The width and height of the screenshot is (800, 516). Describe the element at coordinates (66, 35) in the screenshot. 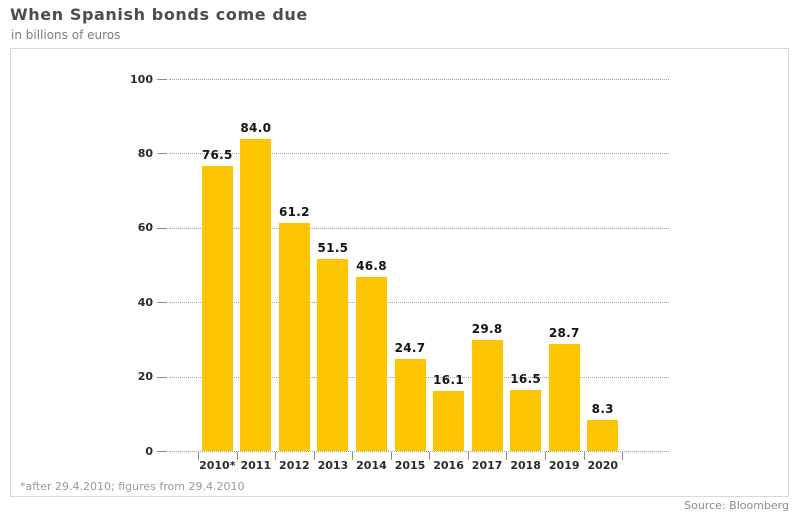

I see `chart-subtitle: in billions of euros` at that location.